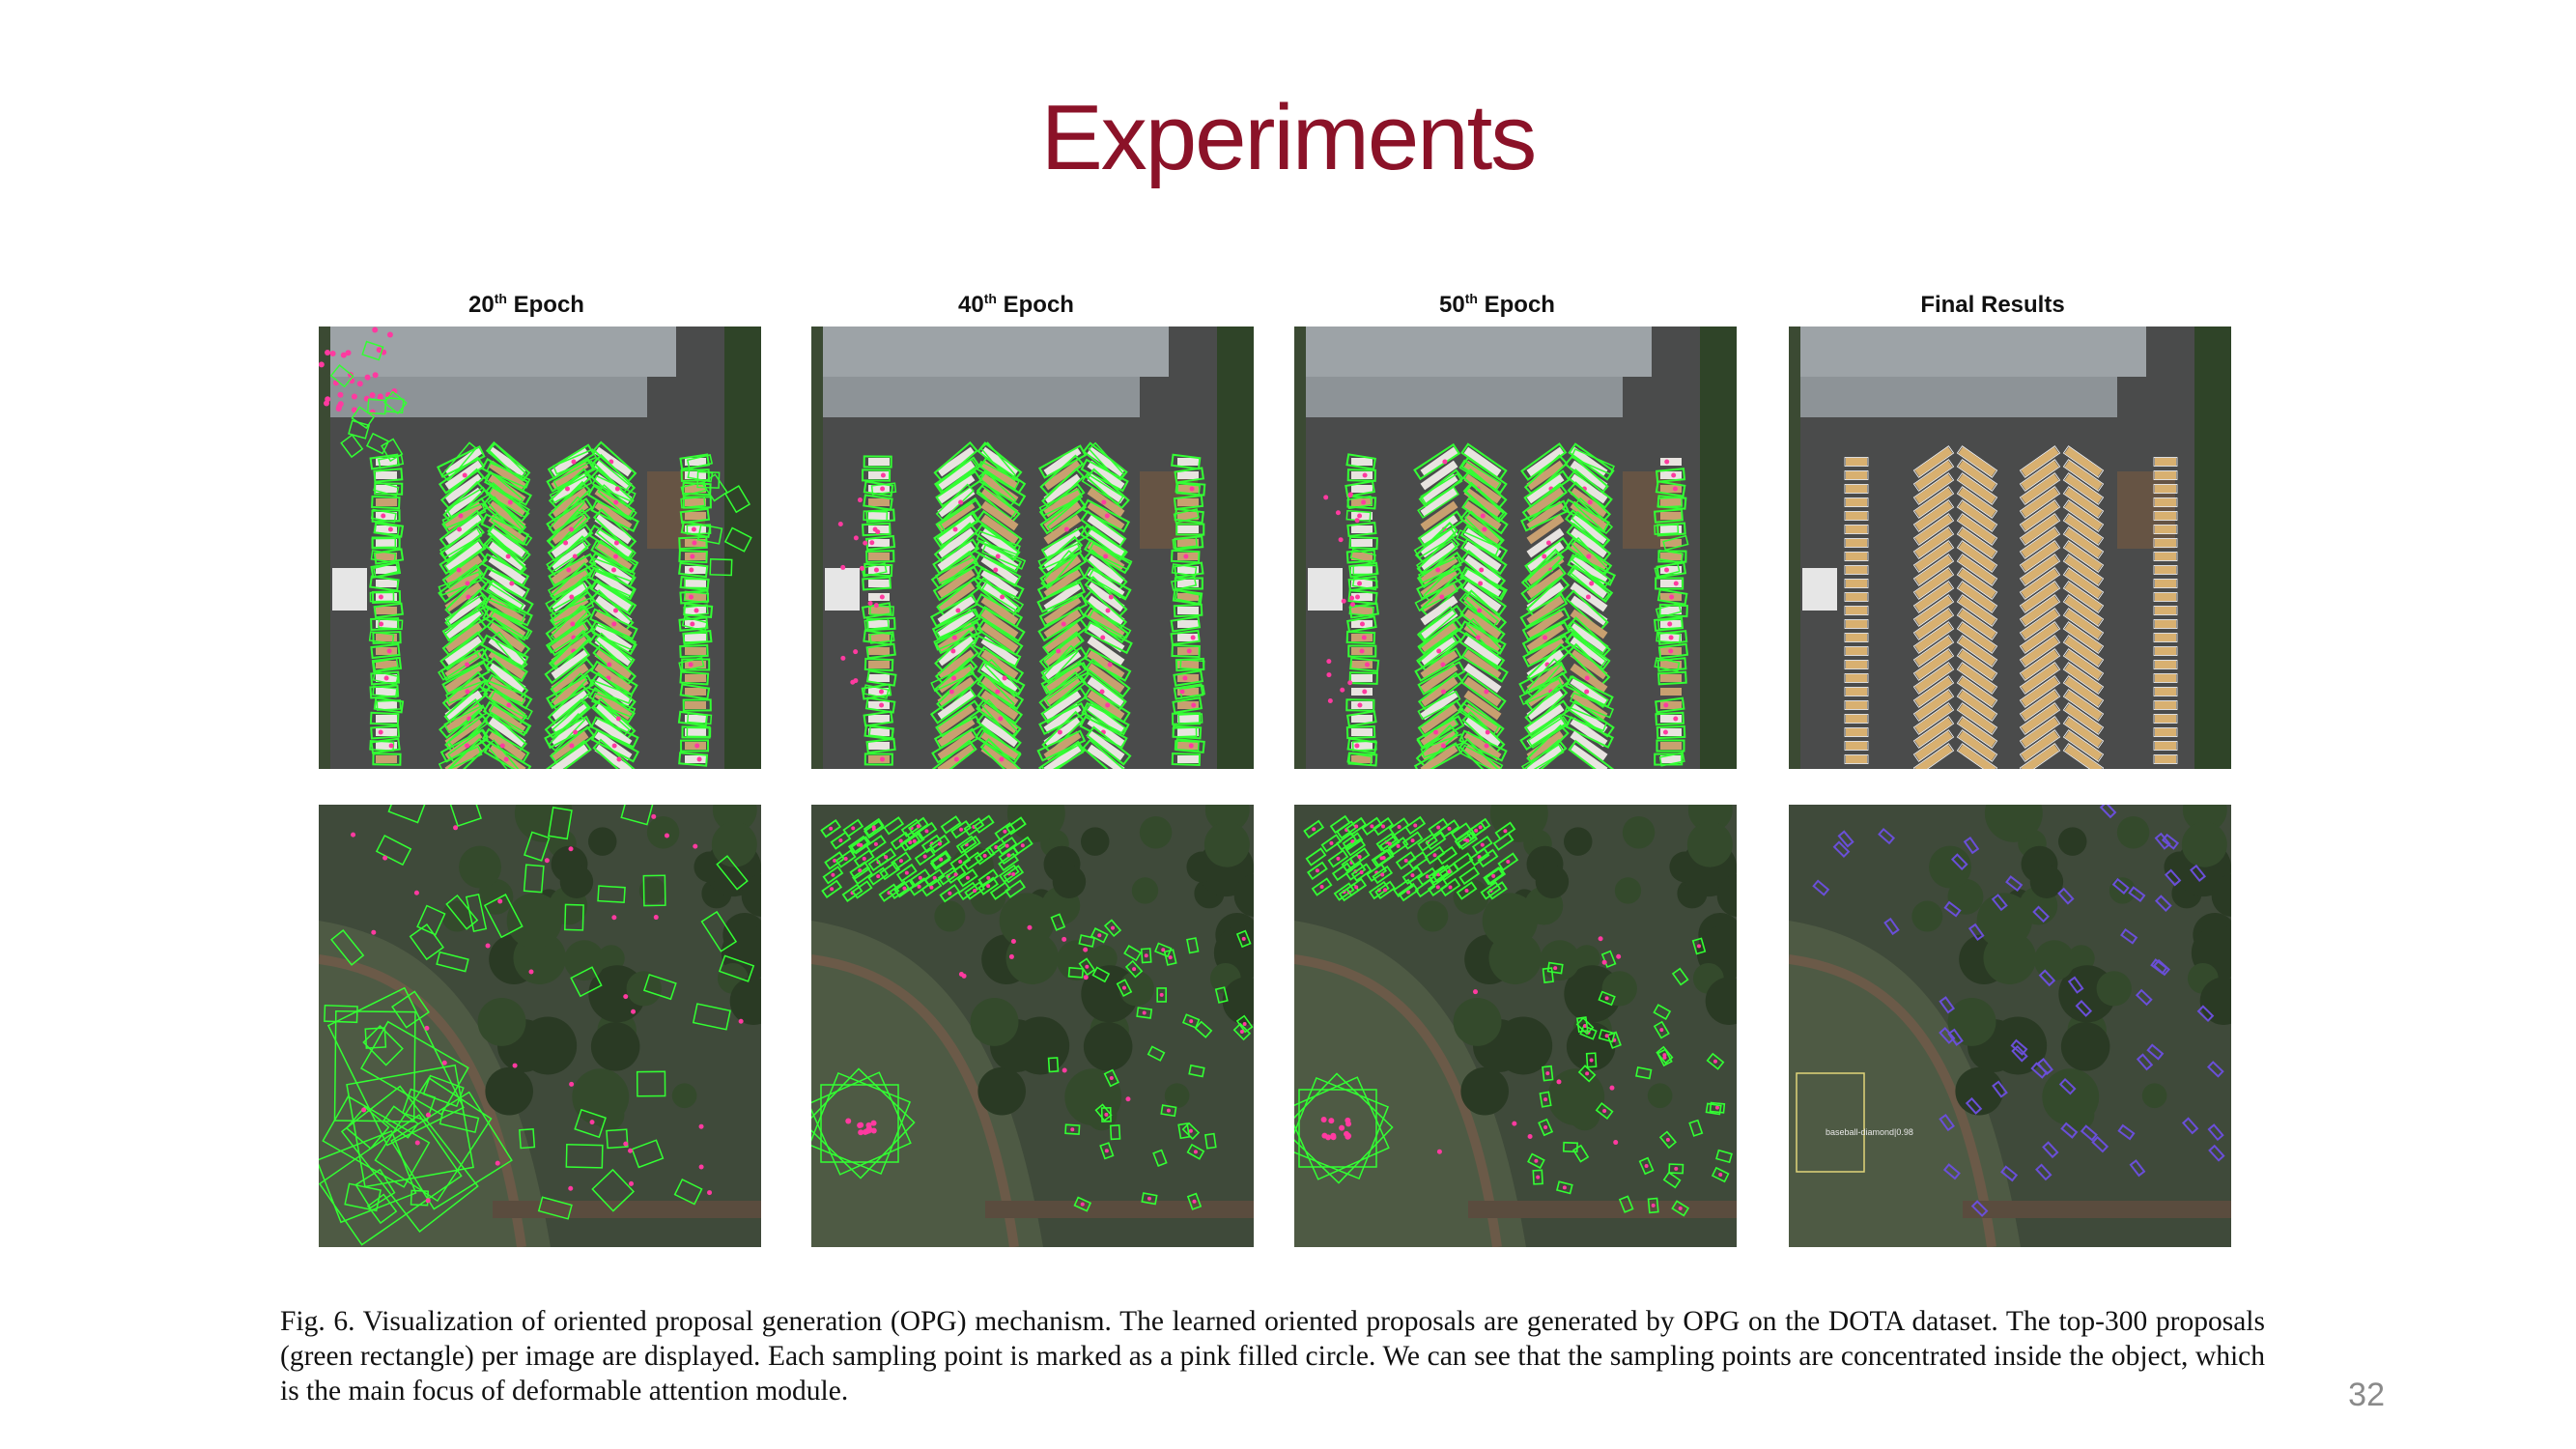 The height and width of the screenshot is (1449, 2576). Describe the element at coordinates (526, 304) in the screenshot. I see `column-label-epoch-20: 20th Epoch` at that location.